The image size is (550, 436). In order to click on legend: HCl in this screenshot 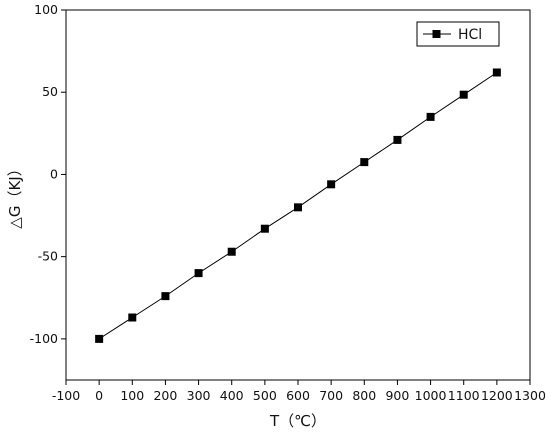, I will do `click(458, 34)`.